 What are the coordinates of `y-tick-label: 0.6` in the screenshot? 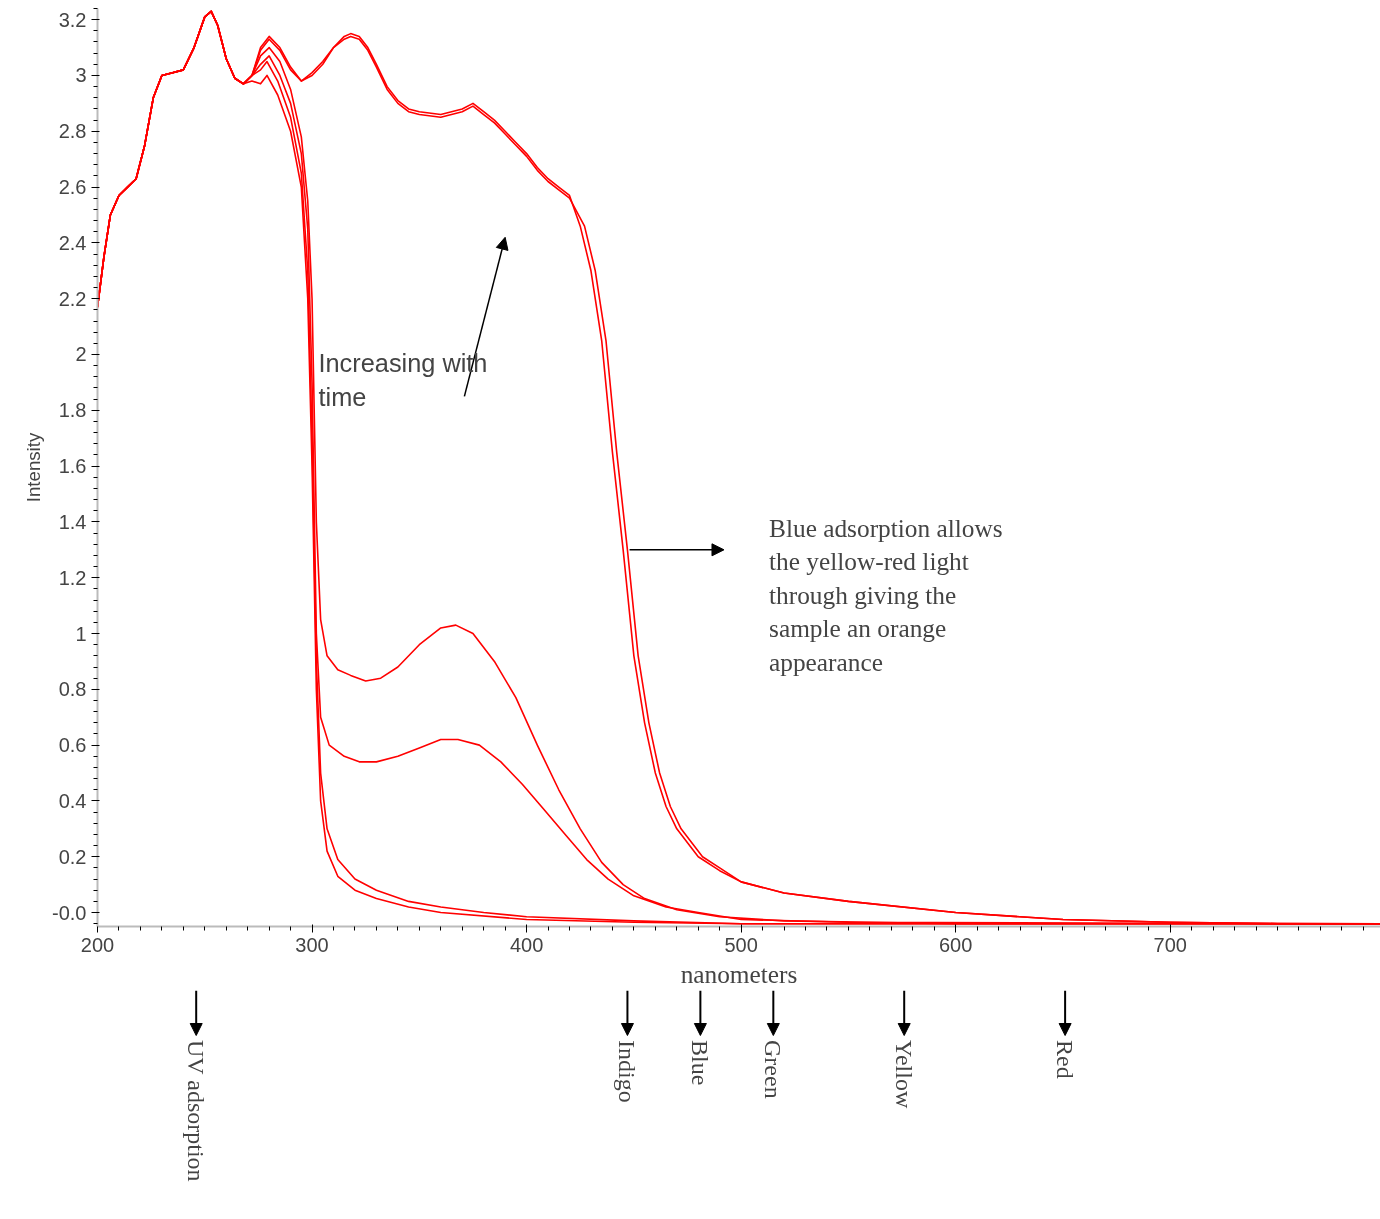 It's located at (72, 745).